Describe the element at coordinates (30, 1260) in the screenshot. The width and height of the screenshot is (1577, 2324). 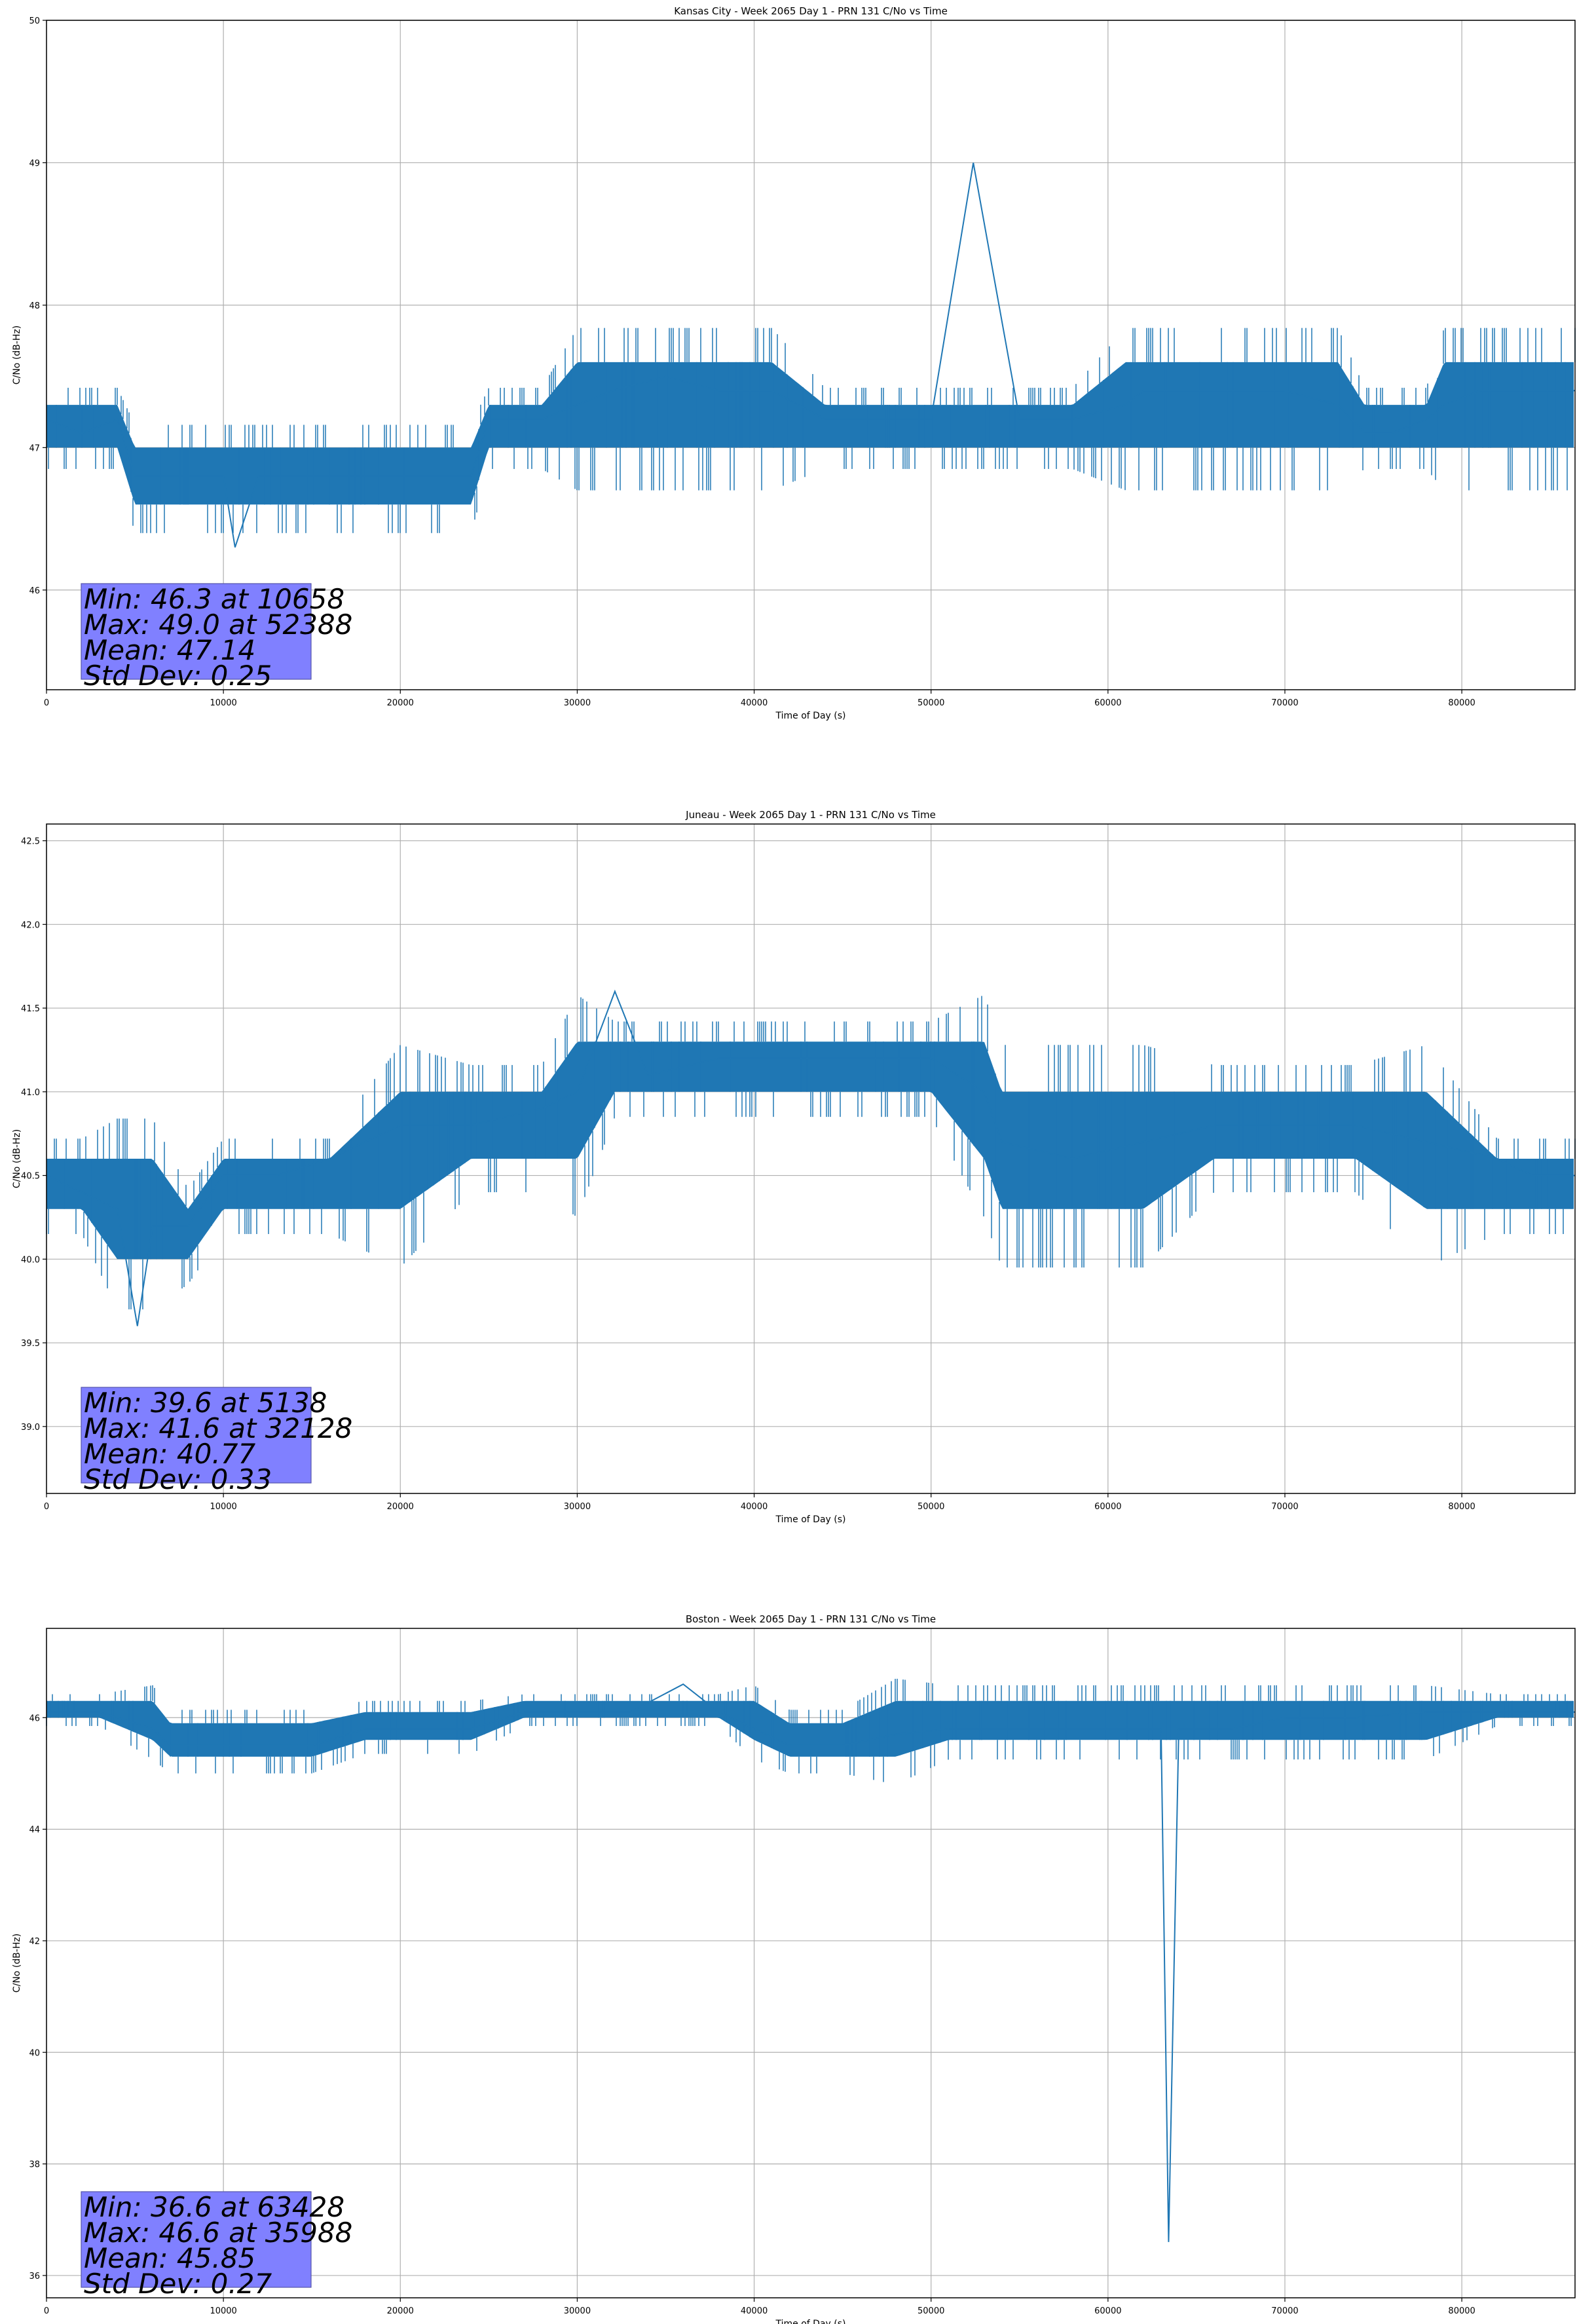
I see `y-tick-label: 40.0` at that location.